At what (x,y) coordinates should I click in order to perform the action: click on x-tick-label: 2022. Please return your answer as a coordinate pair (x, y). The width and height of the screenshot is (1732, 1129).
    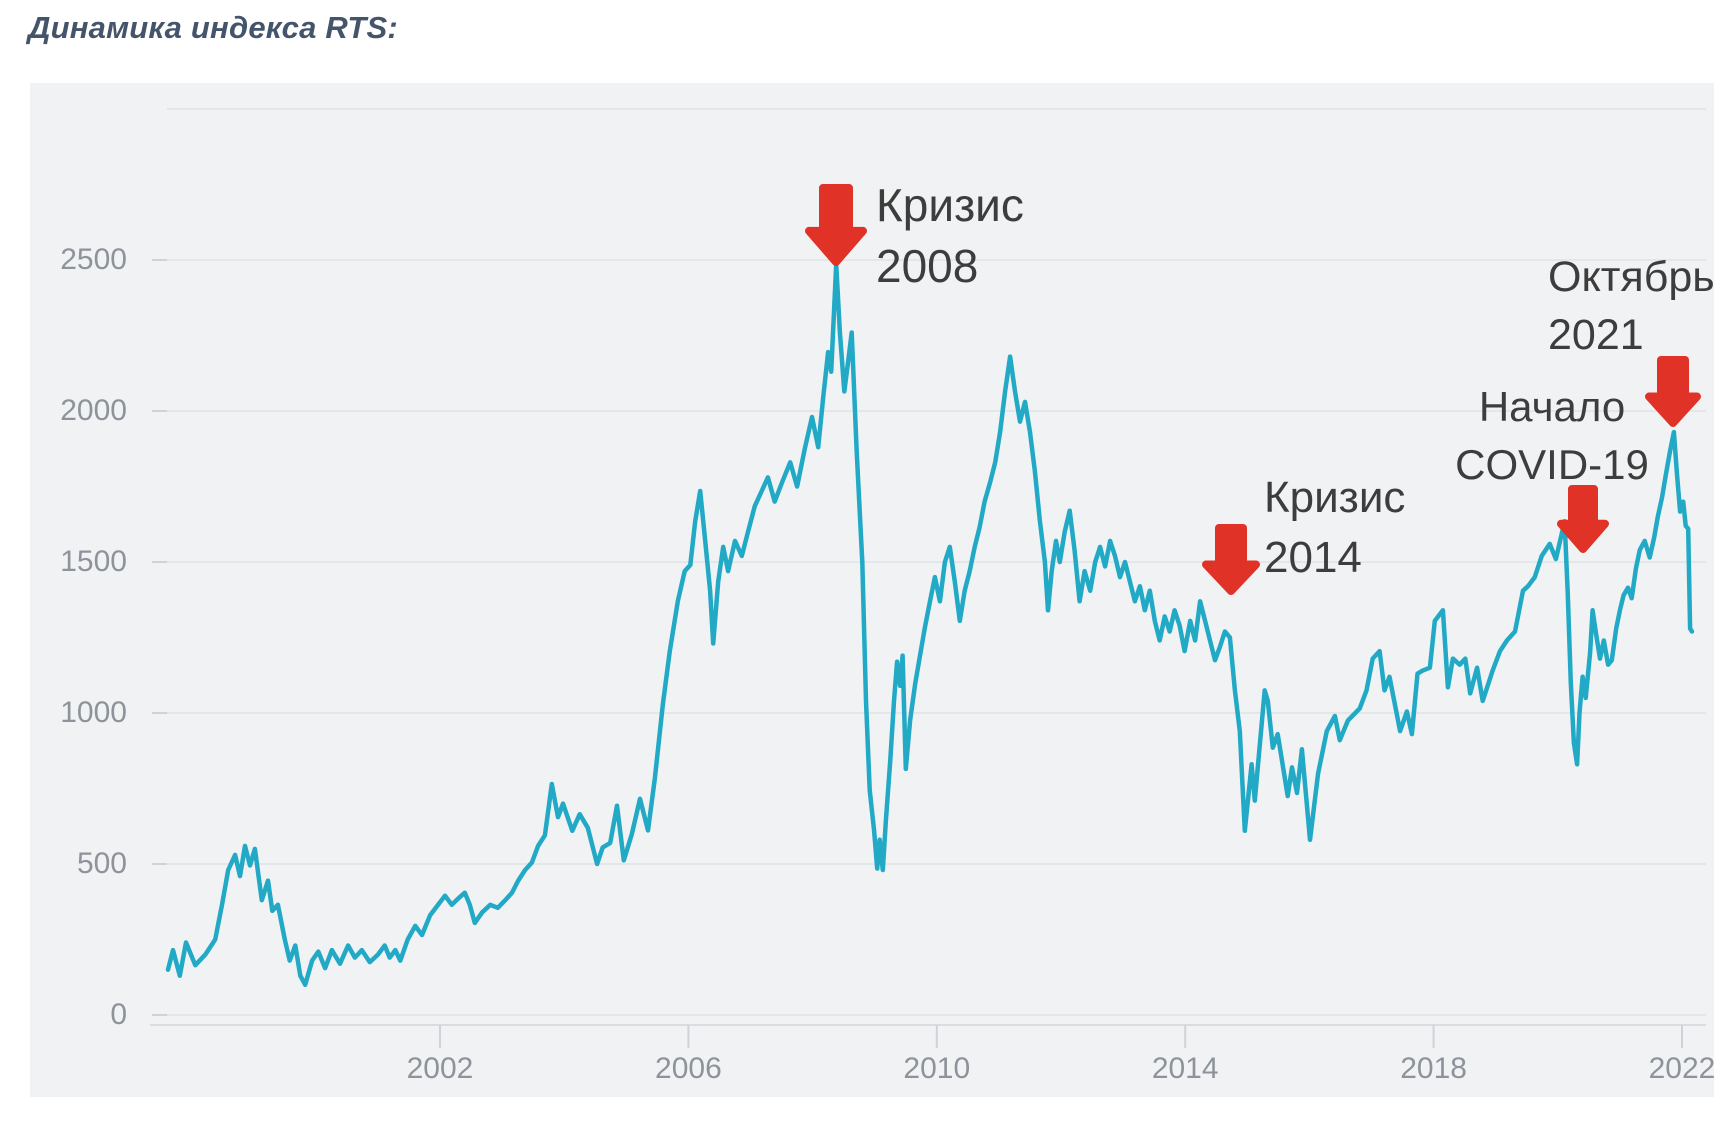
    Looking at the image, I should click on (1682, 1068).